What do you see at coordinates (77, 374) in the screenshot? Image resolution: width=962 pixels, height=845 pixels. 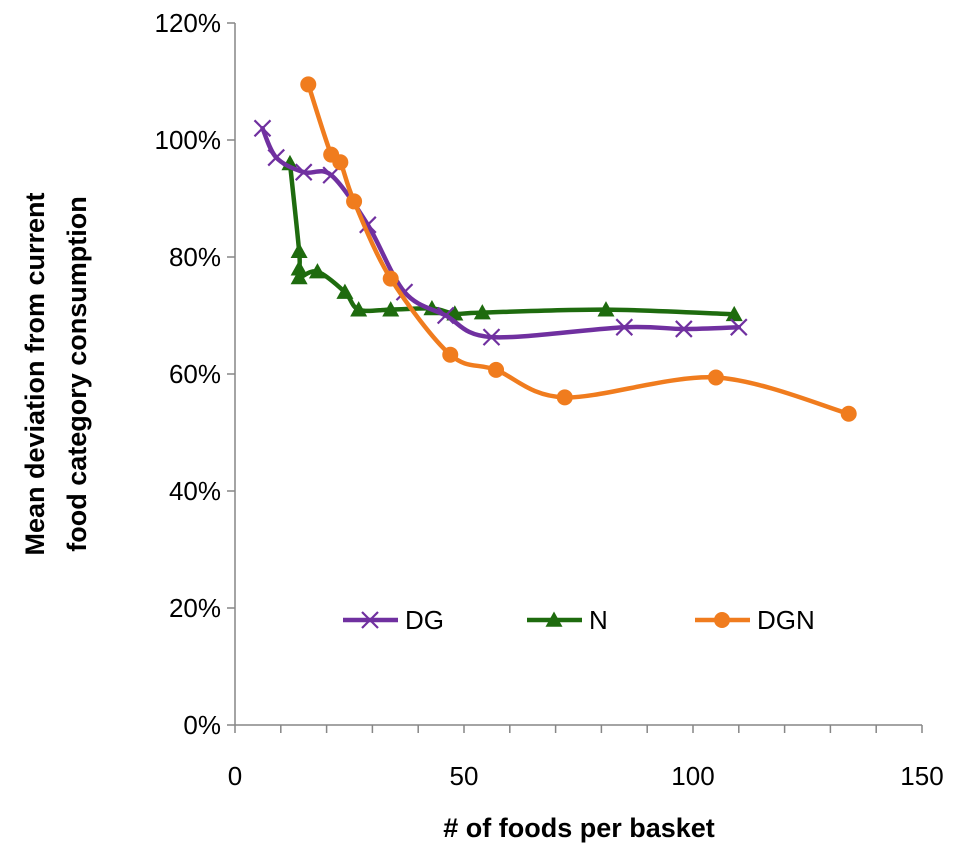 I see `y-axis-title-line: food category consumption` at bounding box center [77, 374].